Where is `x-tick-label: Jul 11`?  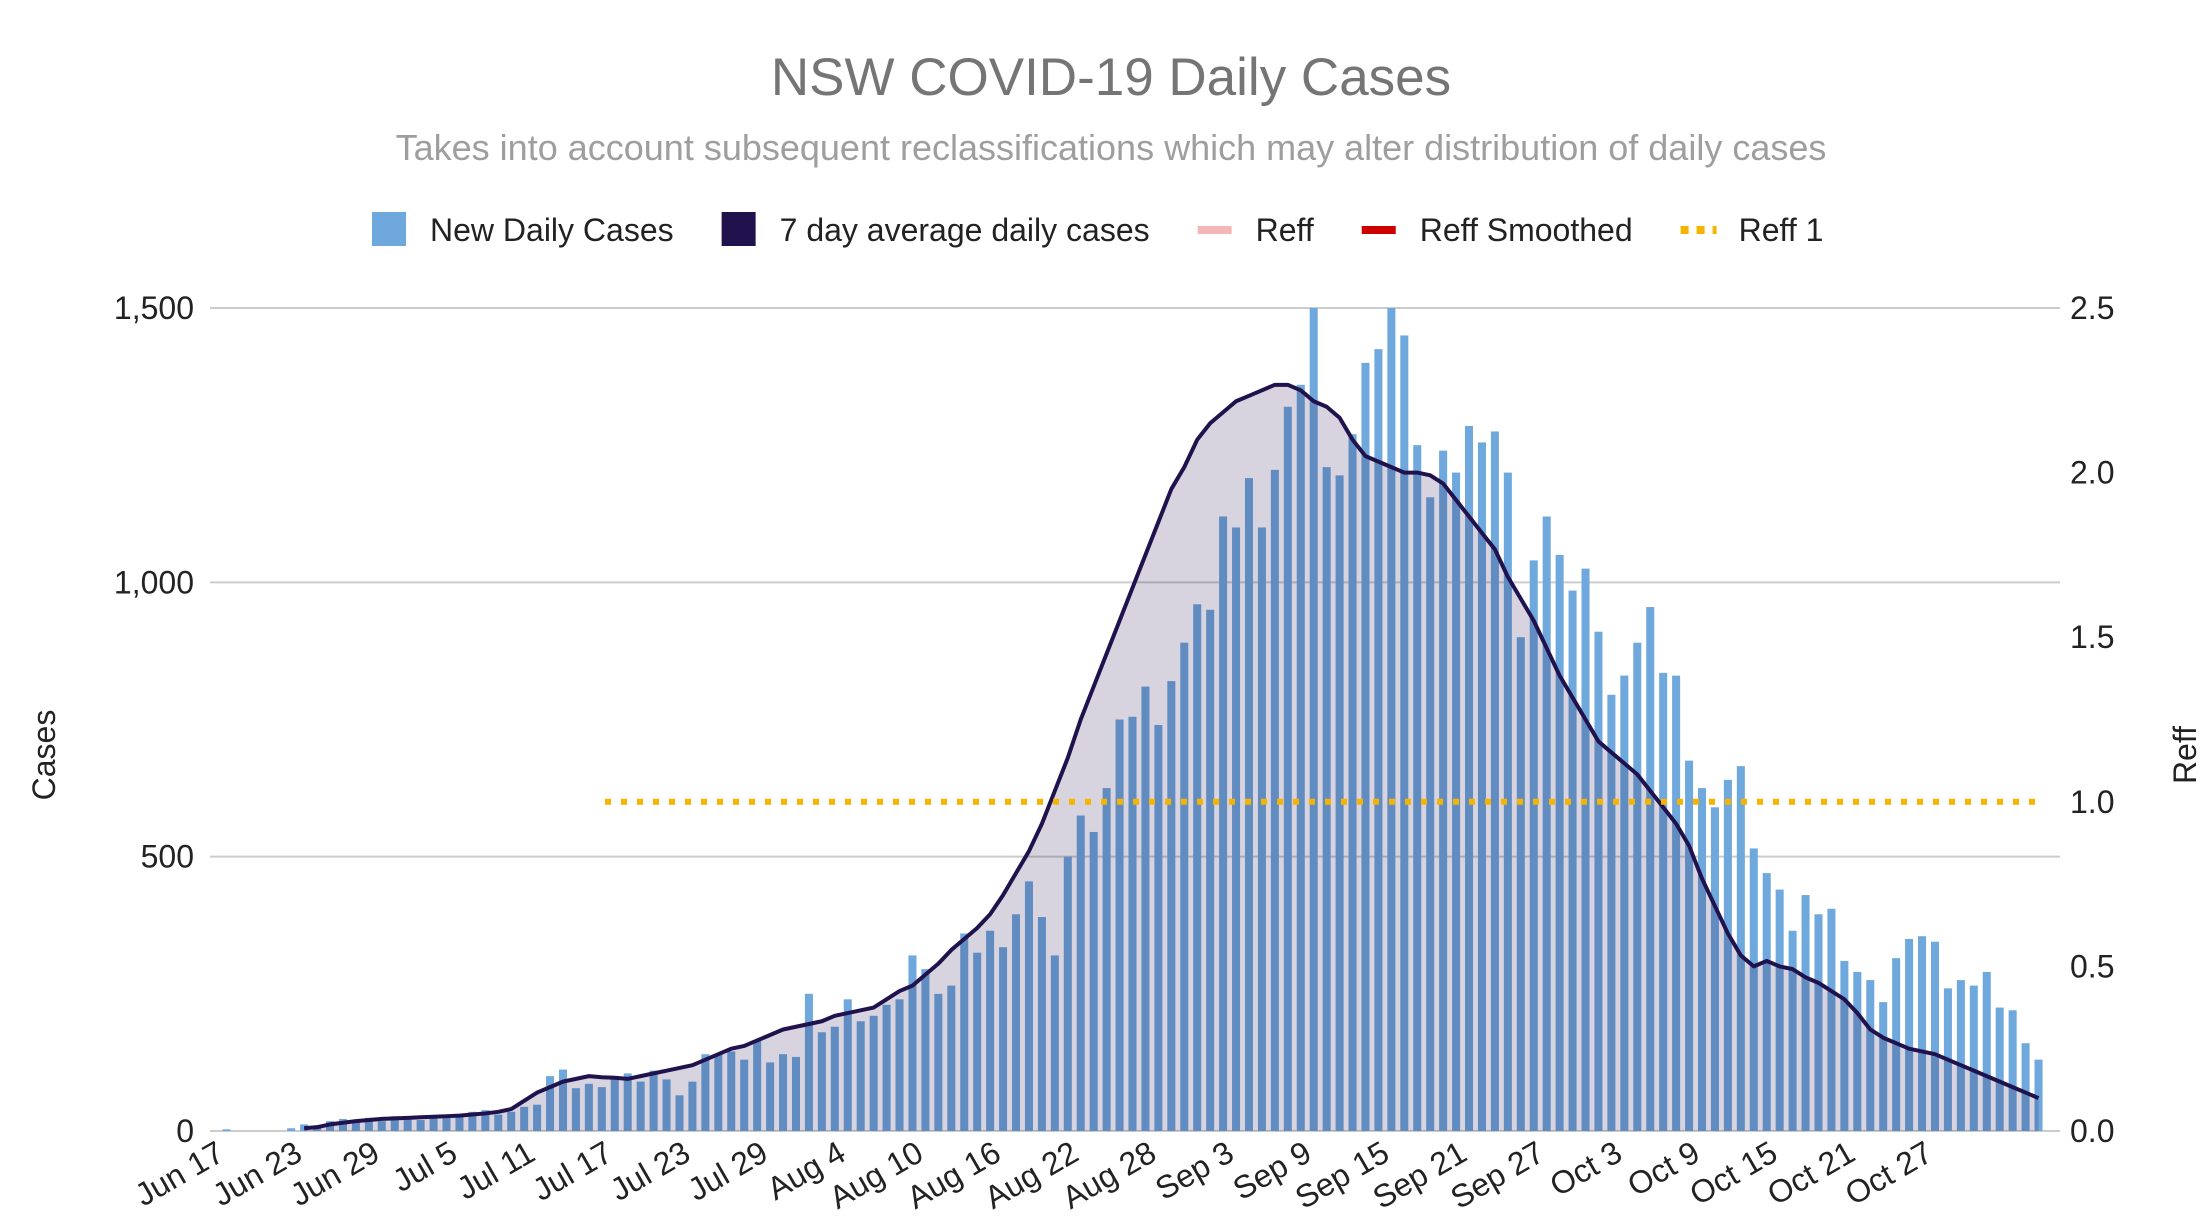 x-tick-label: Jul 11 is located at coordinates (496, 1170).